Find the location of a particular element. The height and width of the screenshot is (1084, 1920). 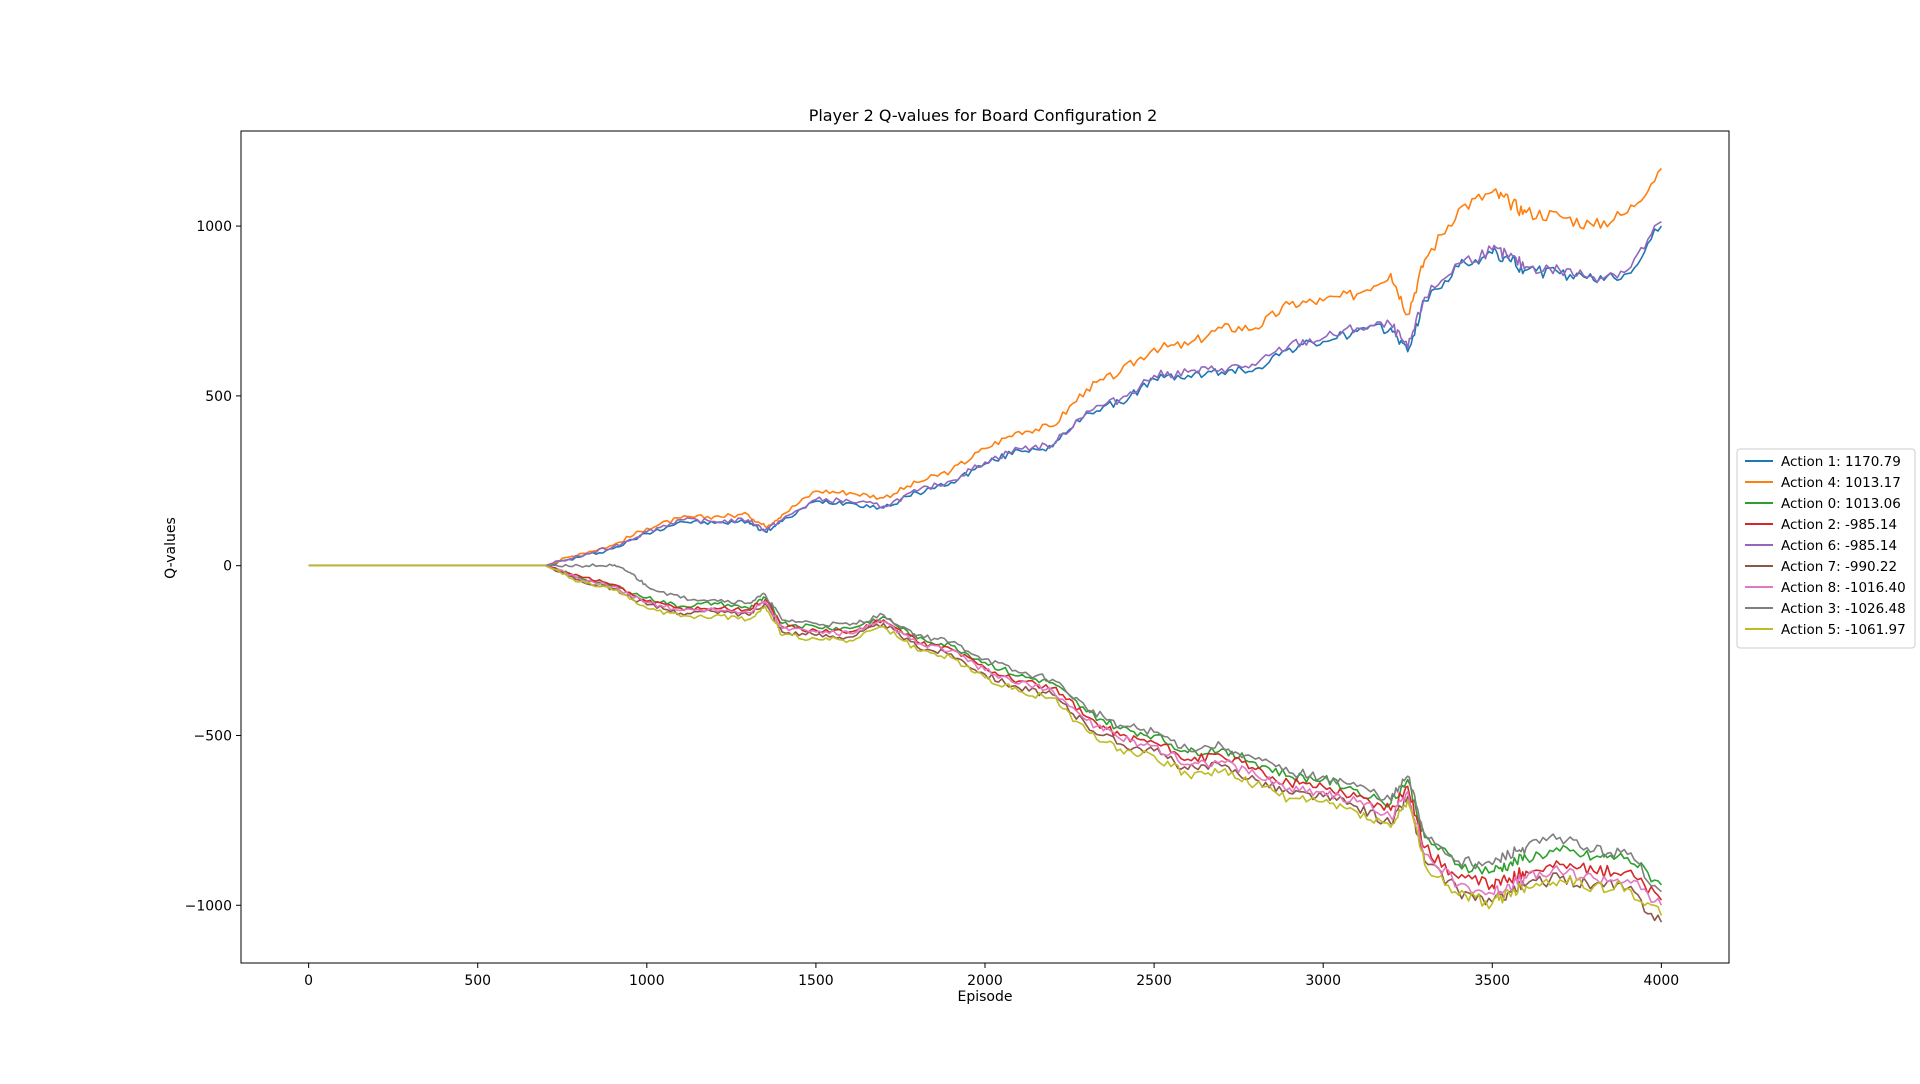

x-axis-label: Episode is located at coordinates (985, 997).